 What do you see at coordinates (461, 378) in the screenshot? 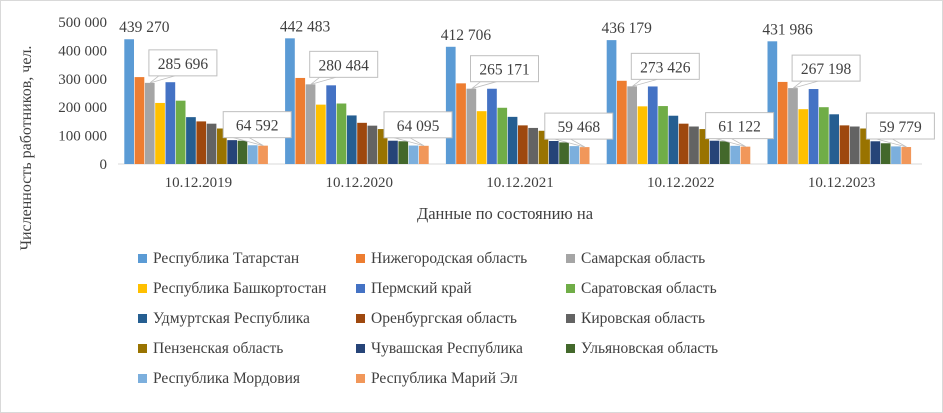
I see `legend-item: Республика Марий Эл` at bounding box center [461, 378].